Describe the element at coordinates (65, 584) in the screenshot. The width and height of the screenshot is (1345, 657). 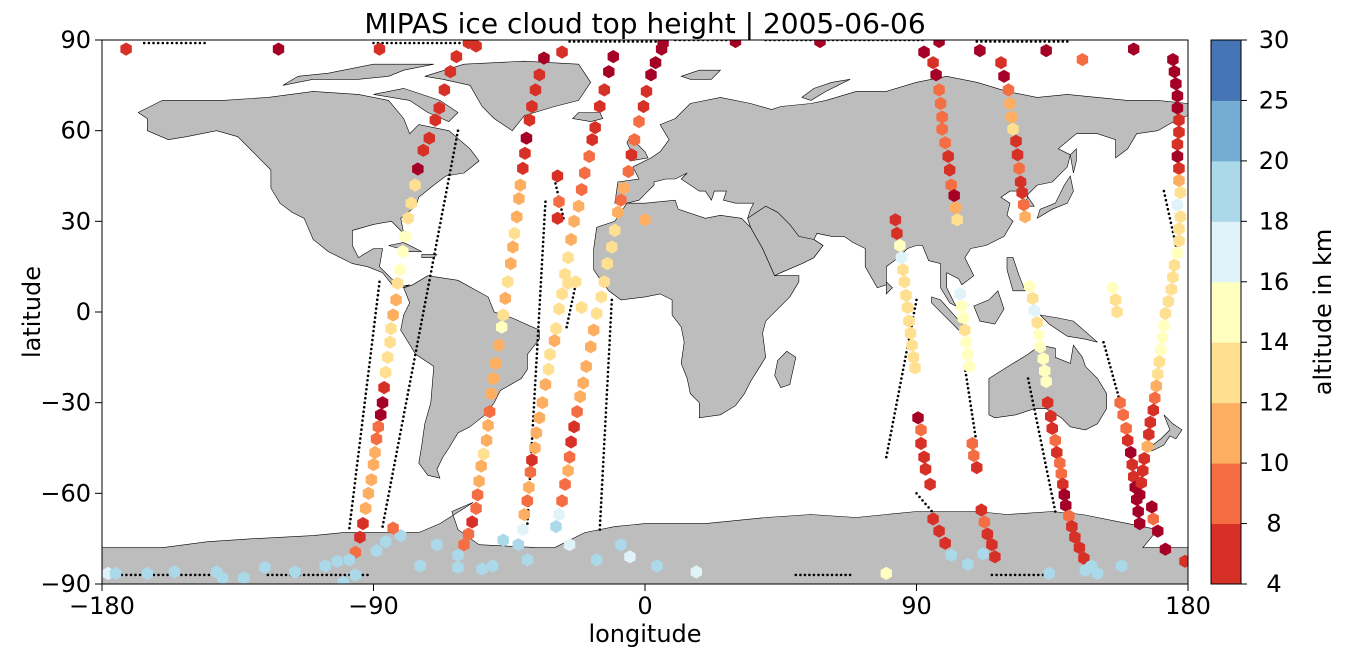
I see `y-tick-label: −90` at that location.